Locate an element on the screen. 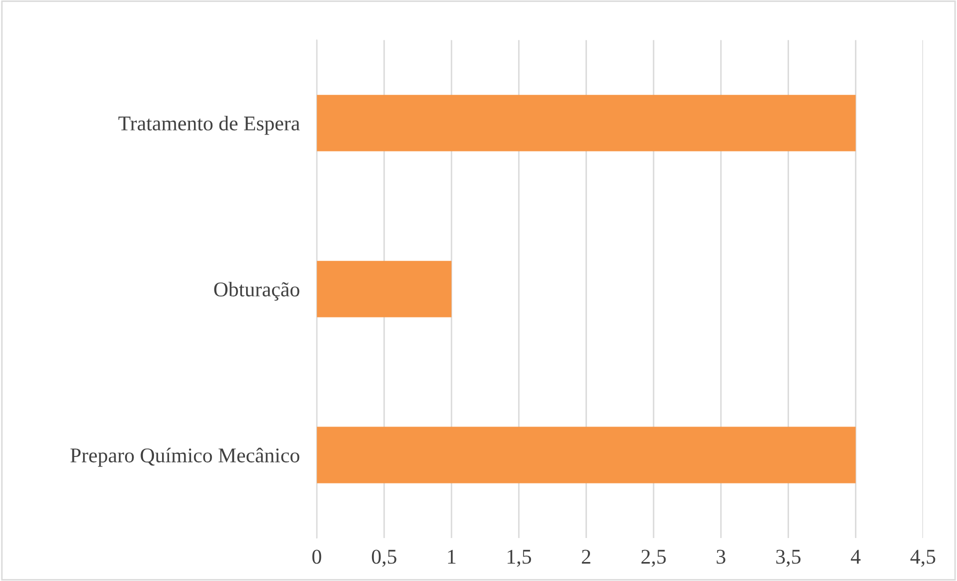 The width and height of the screenshot is (957, 581). x-tick-label: 4,5 is located at coordinates (923, 558).